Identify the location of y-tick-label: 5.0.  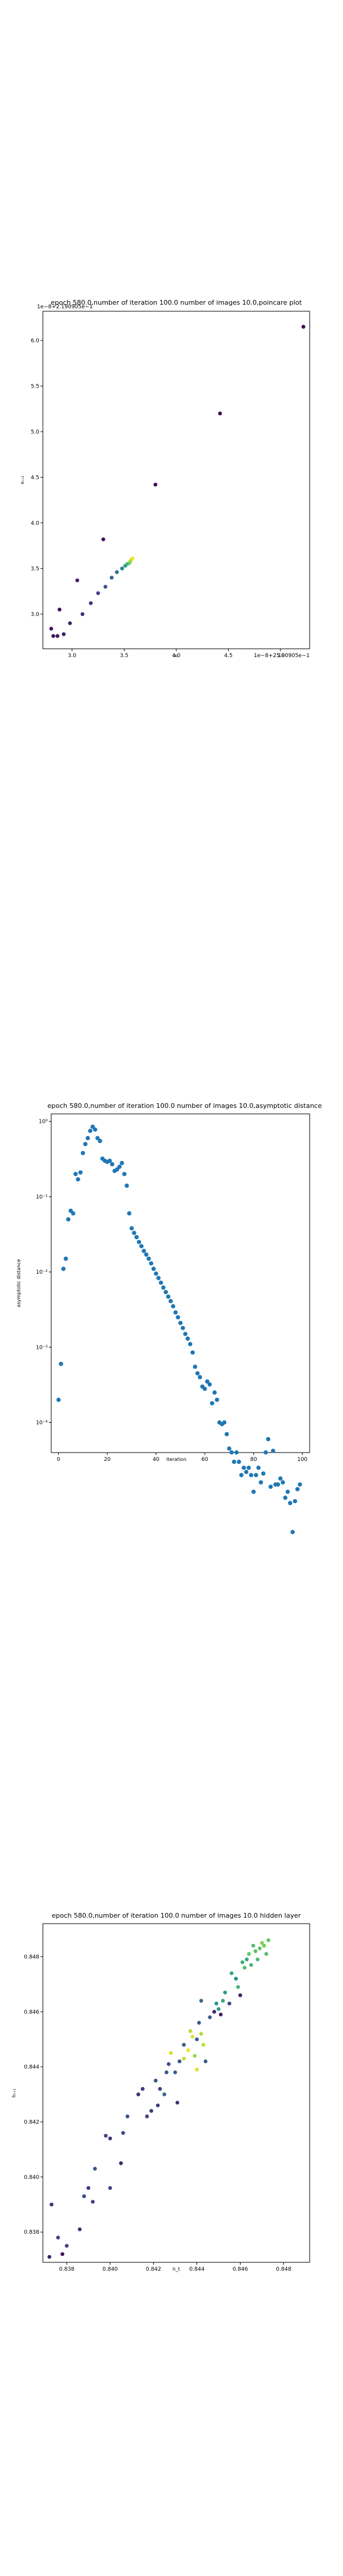
(36, 432).